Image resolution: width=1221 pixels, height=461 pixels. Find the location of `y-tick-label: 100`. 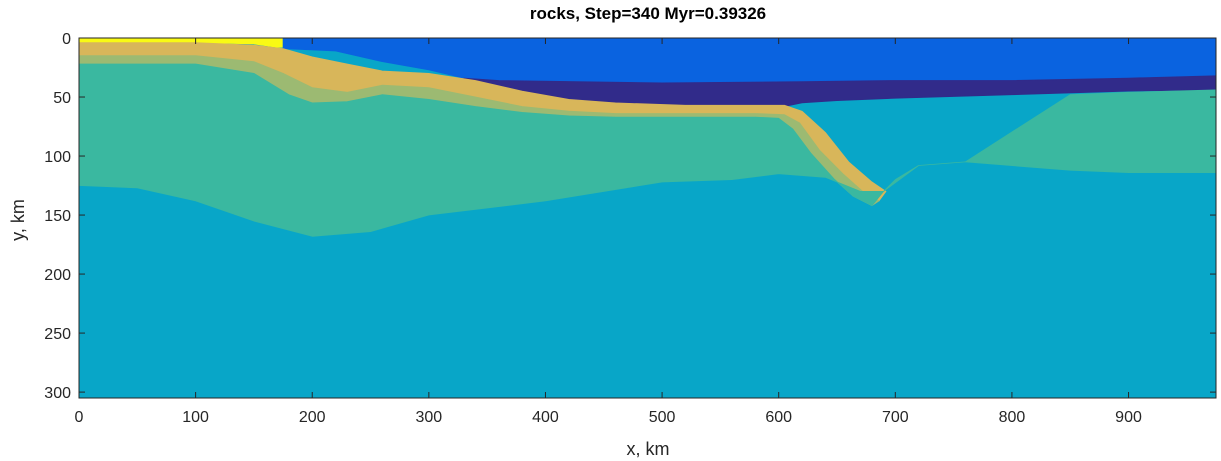

y-tick-label: 100 is located at coordinates (57, 157).